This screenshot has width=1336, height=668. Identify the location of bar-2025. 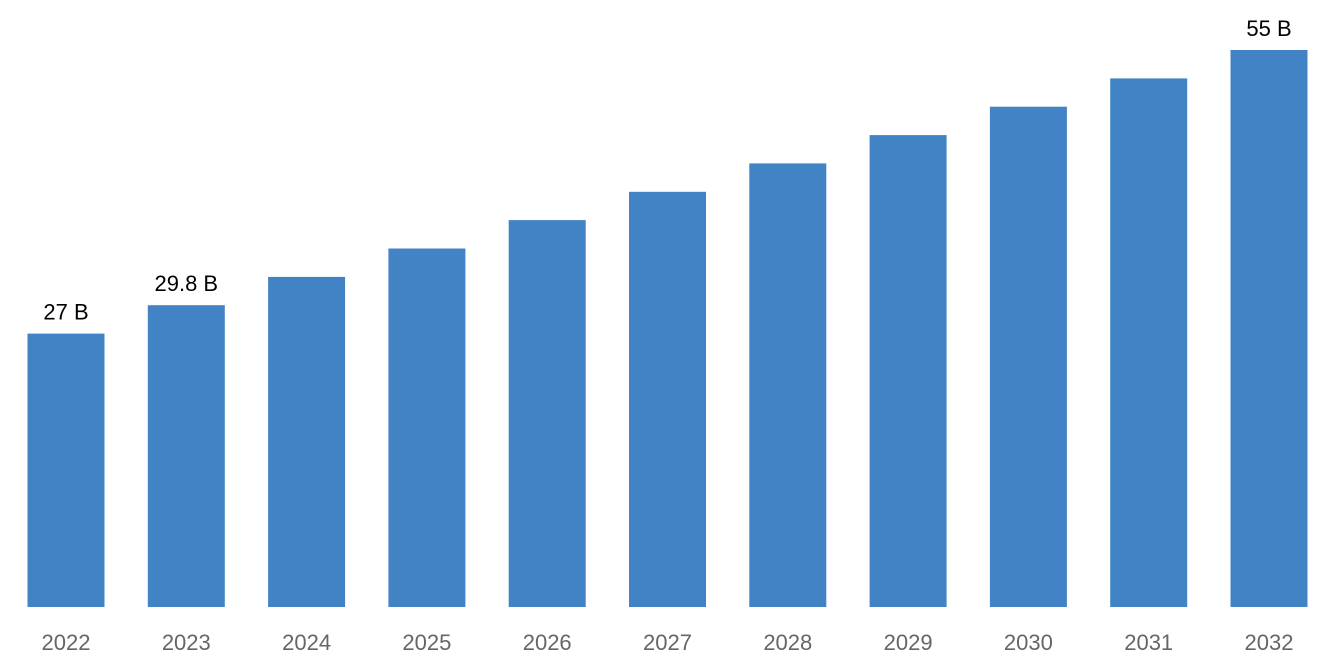
(427, 427).